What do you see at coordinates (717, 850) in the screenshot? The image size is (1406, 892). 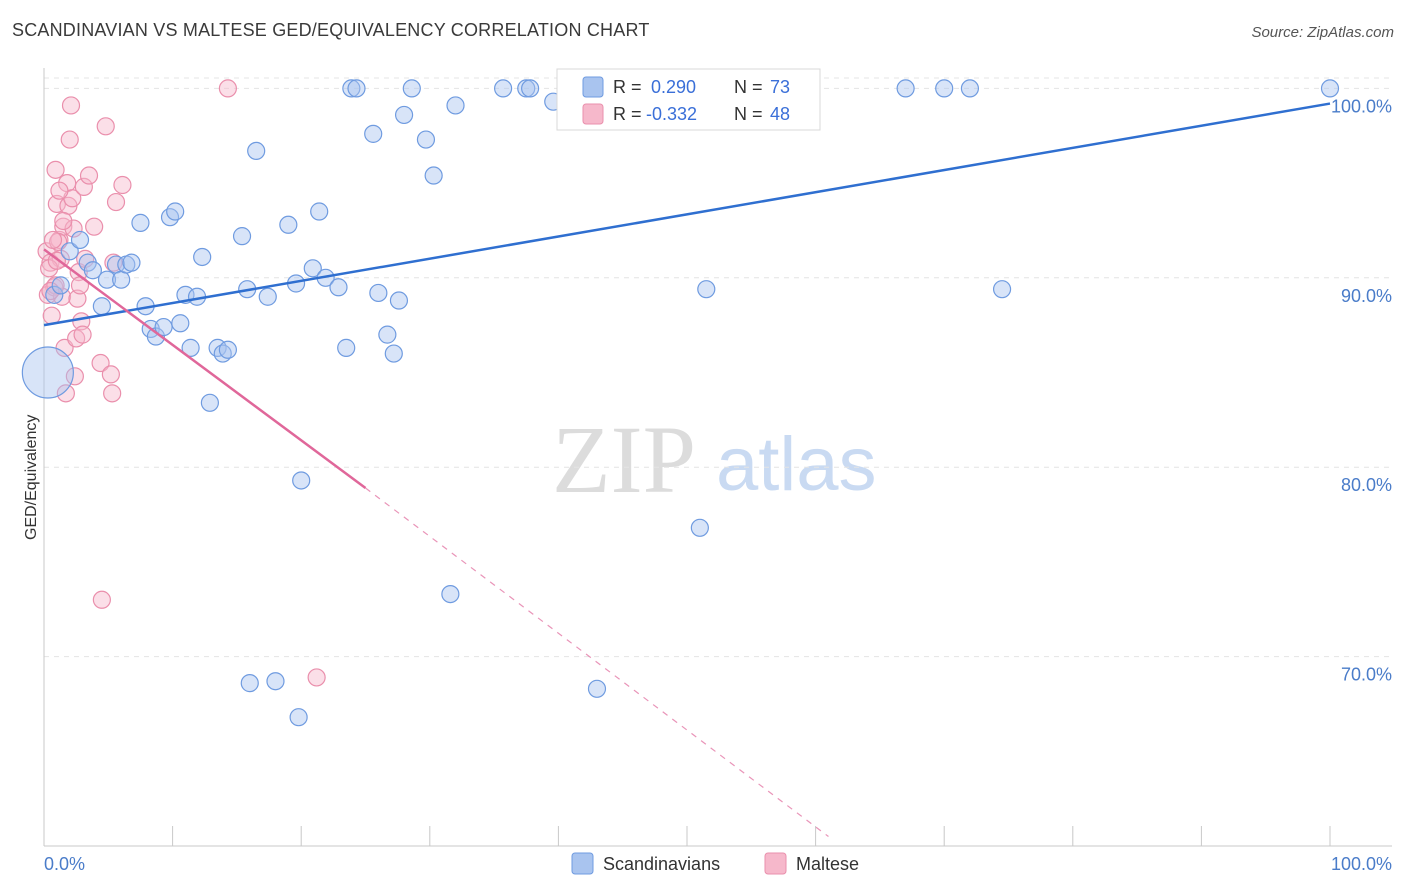 I see `x-ticks: 0.0% 100.0%` at bounding box center [717, 850].